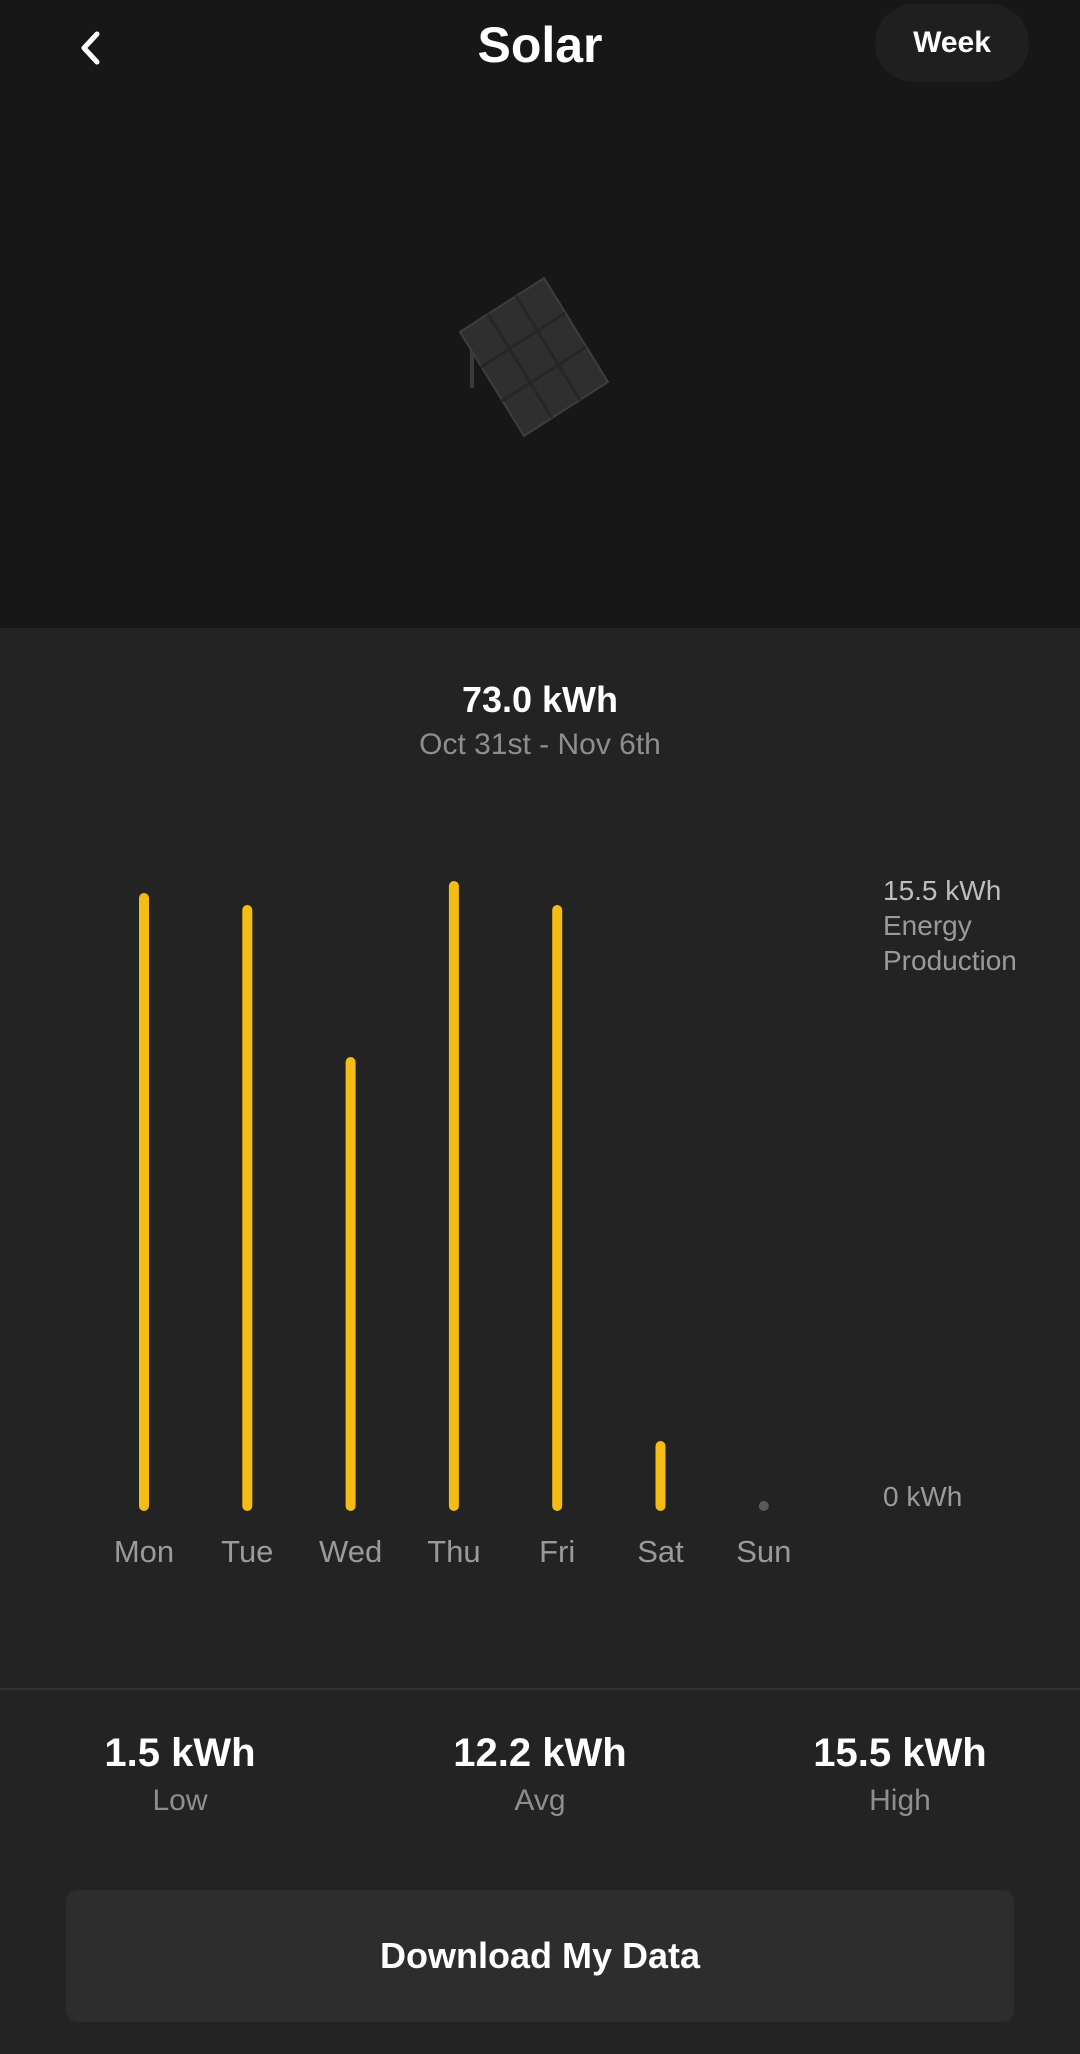 This screenshot has width=1080, height=2054. I want to click on y-axis-caption-line2: Production, so click(950, 960).